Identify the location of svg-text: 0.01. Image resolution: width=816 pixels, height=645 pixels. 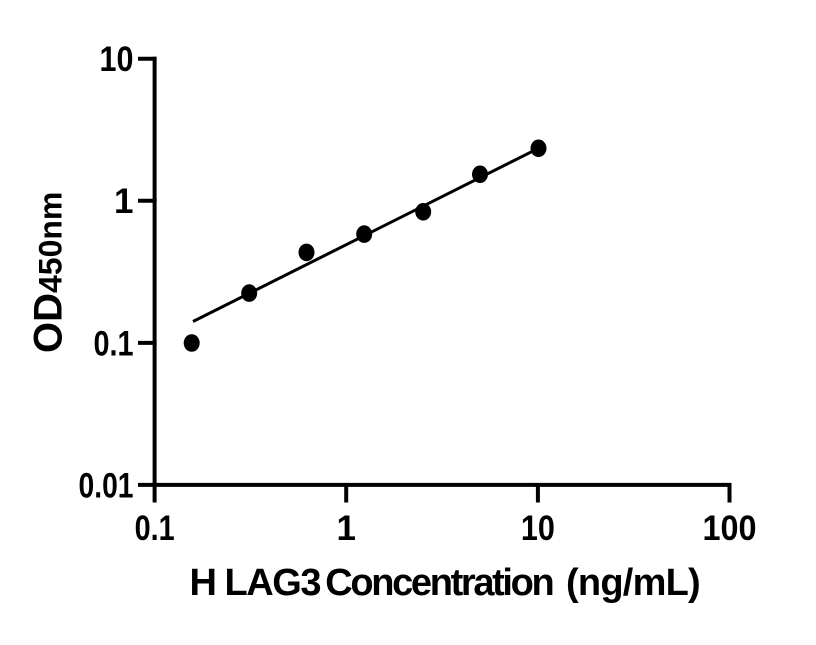
(106, 485).